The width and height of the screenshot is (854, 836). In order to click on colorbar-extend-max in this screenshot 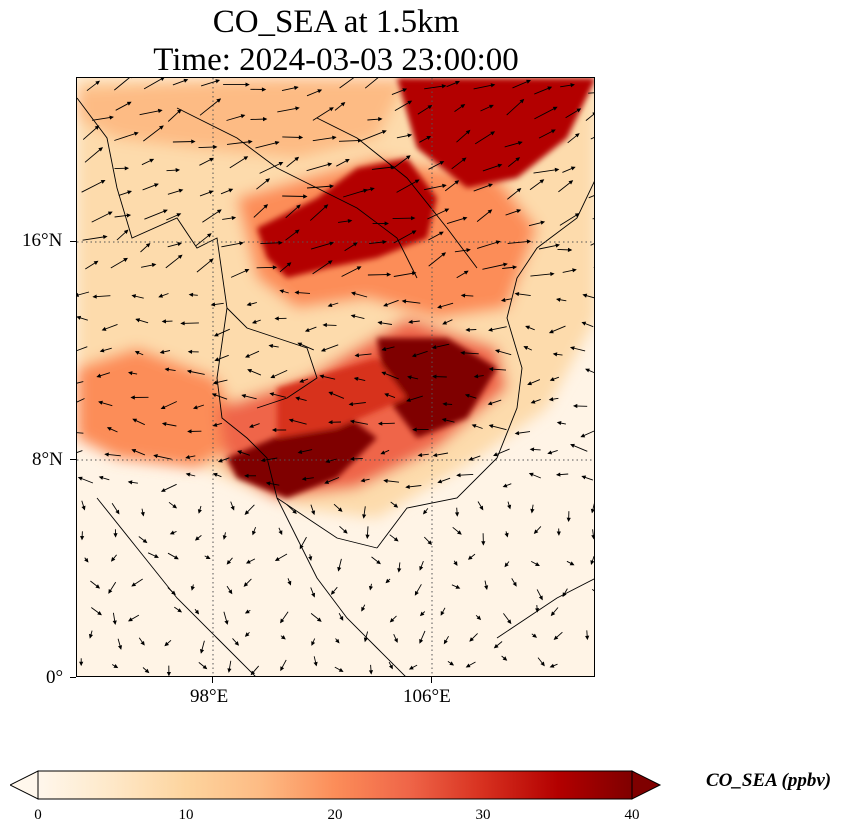, I will do `click(646, 785)`.